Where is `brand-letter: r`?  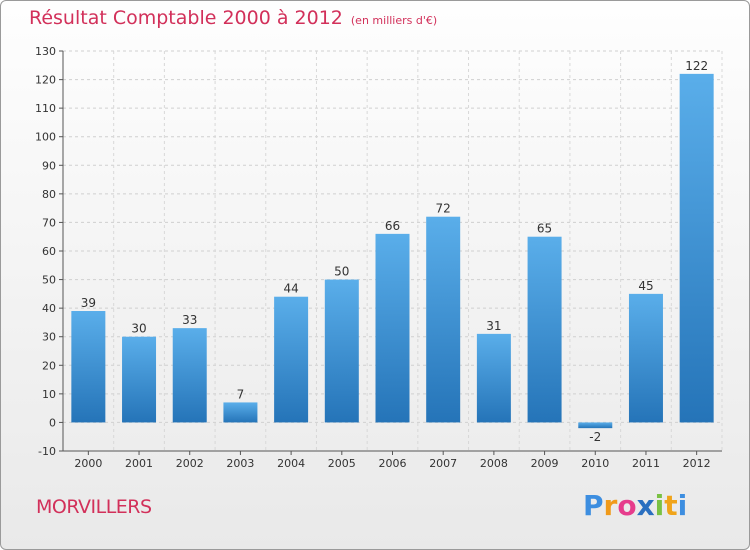 brand-letter: r is located at coordinates (610, 505).